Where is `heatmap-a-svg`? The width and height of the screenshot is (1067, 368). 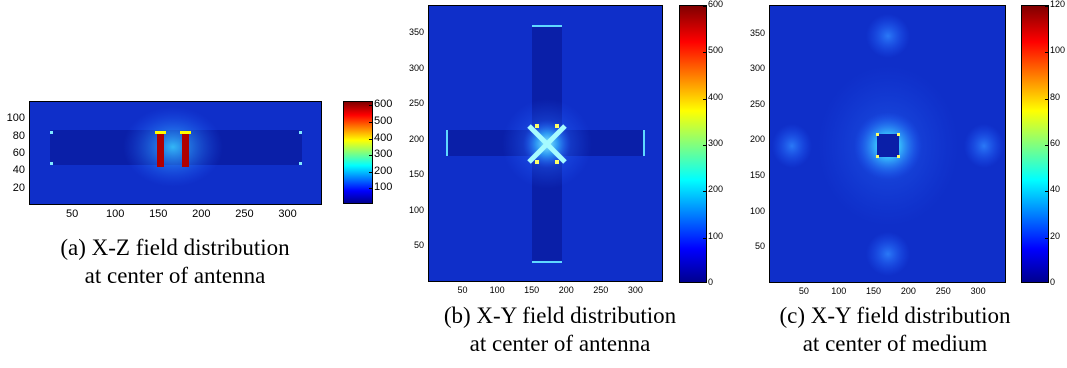
heatmap-a-svg is located at coordinates (175, 153).